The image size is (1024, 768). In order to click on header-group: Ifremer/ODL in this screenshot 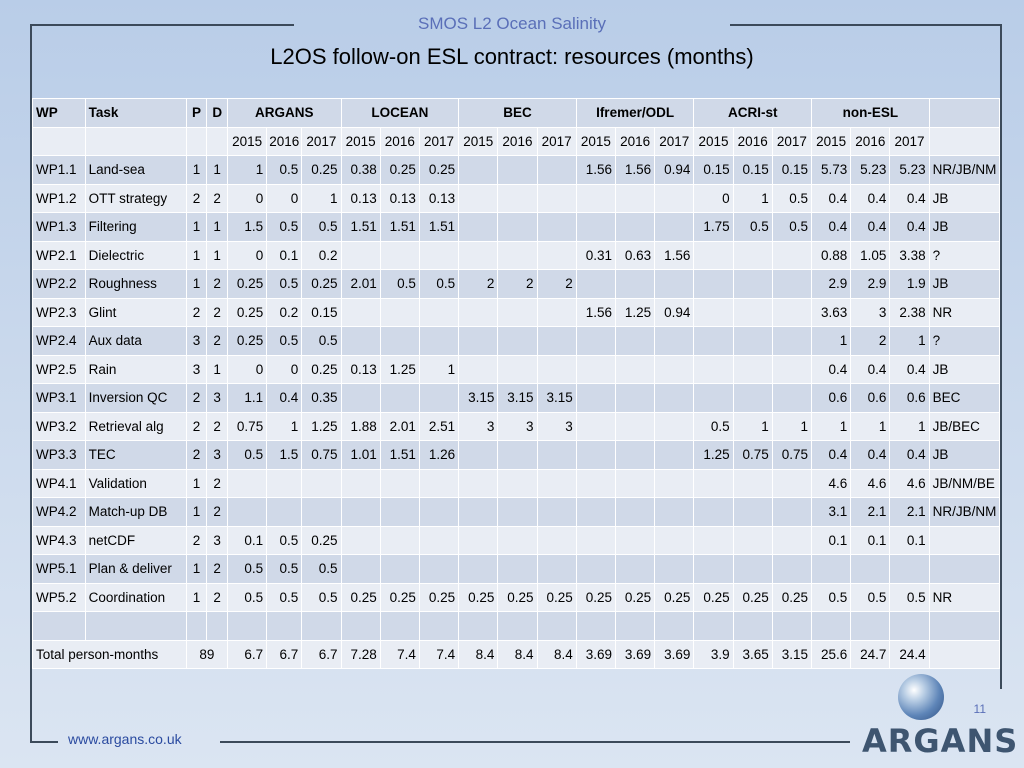, I will do `click(635, 113)`.